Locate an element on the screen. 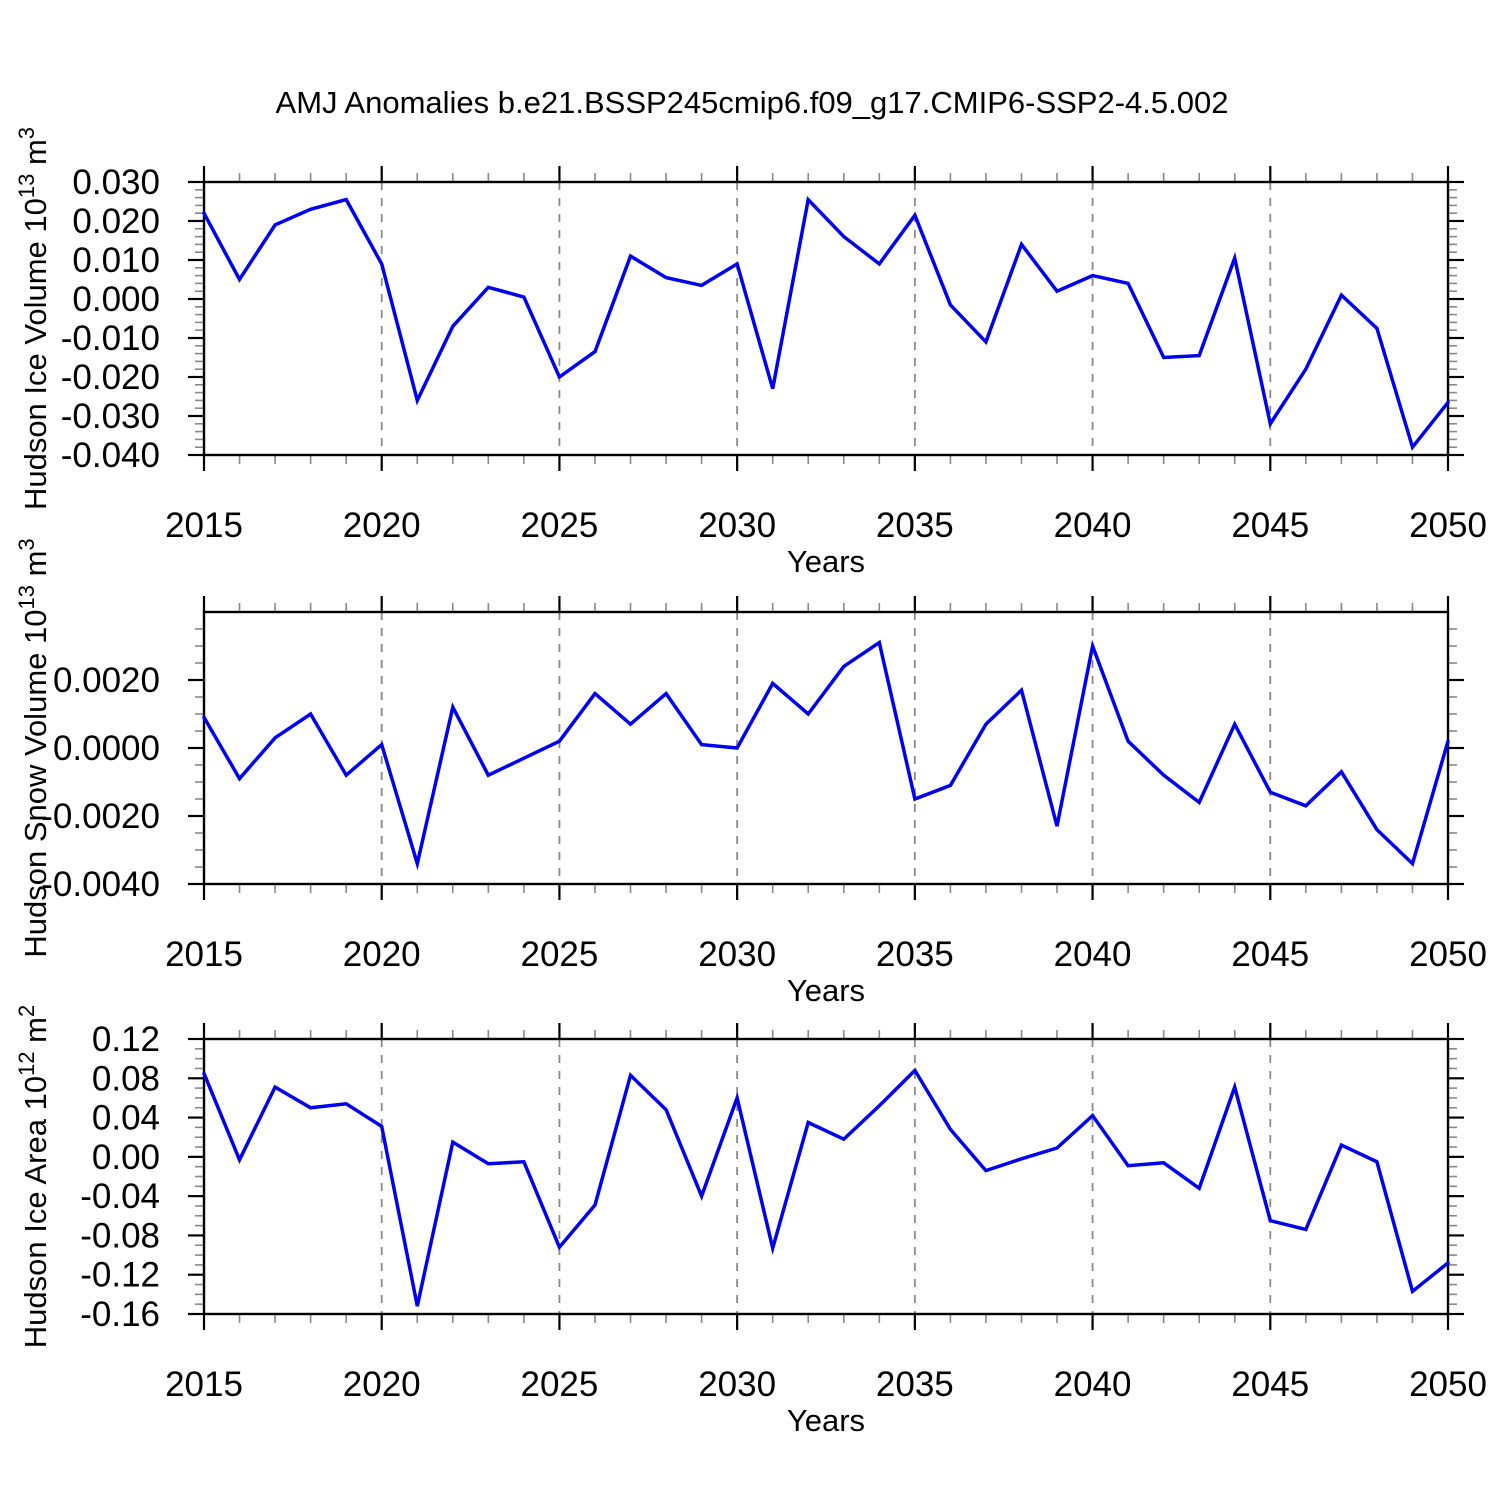 The width and height of the screenshot is (1500, 1500). series-line-snow-volume is located at coordinates (826, 755).